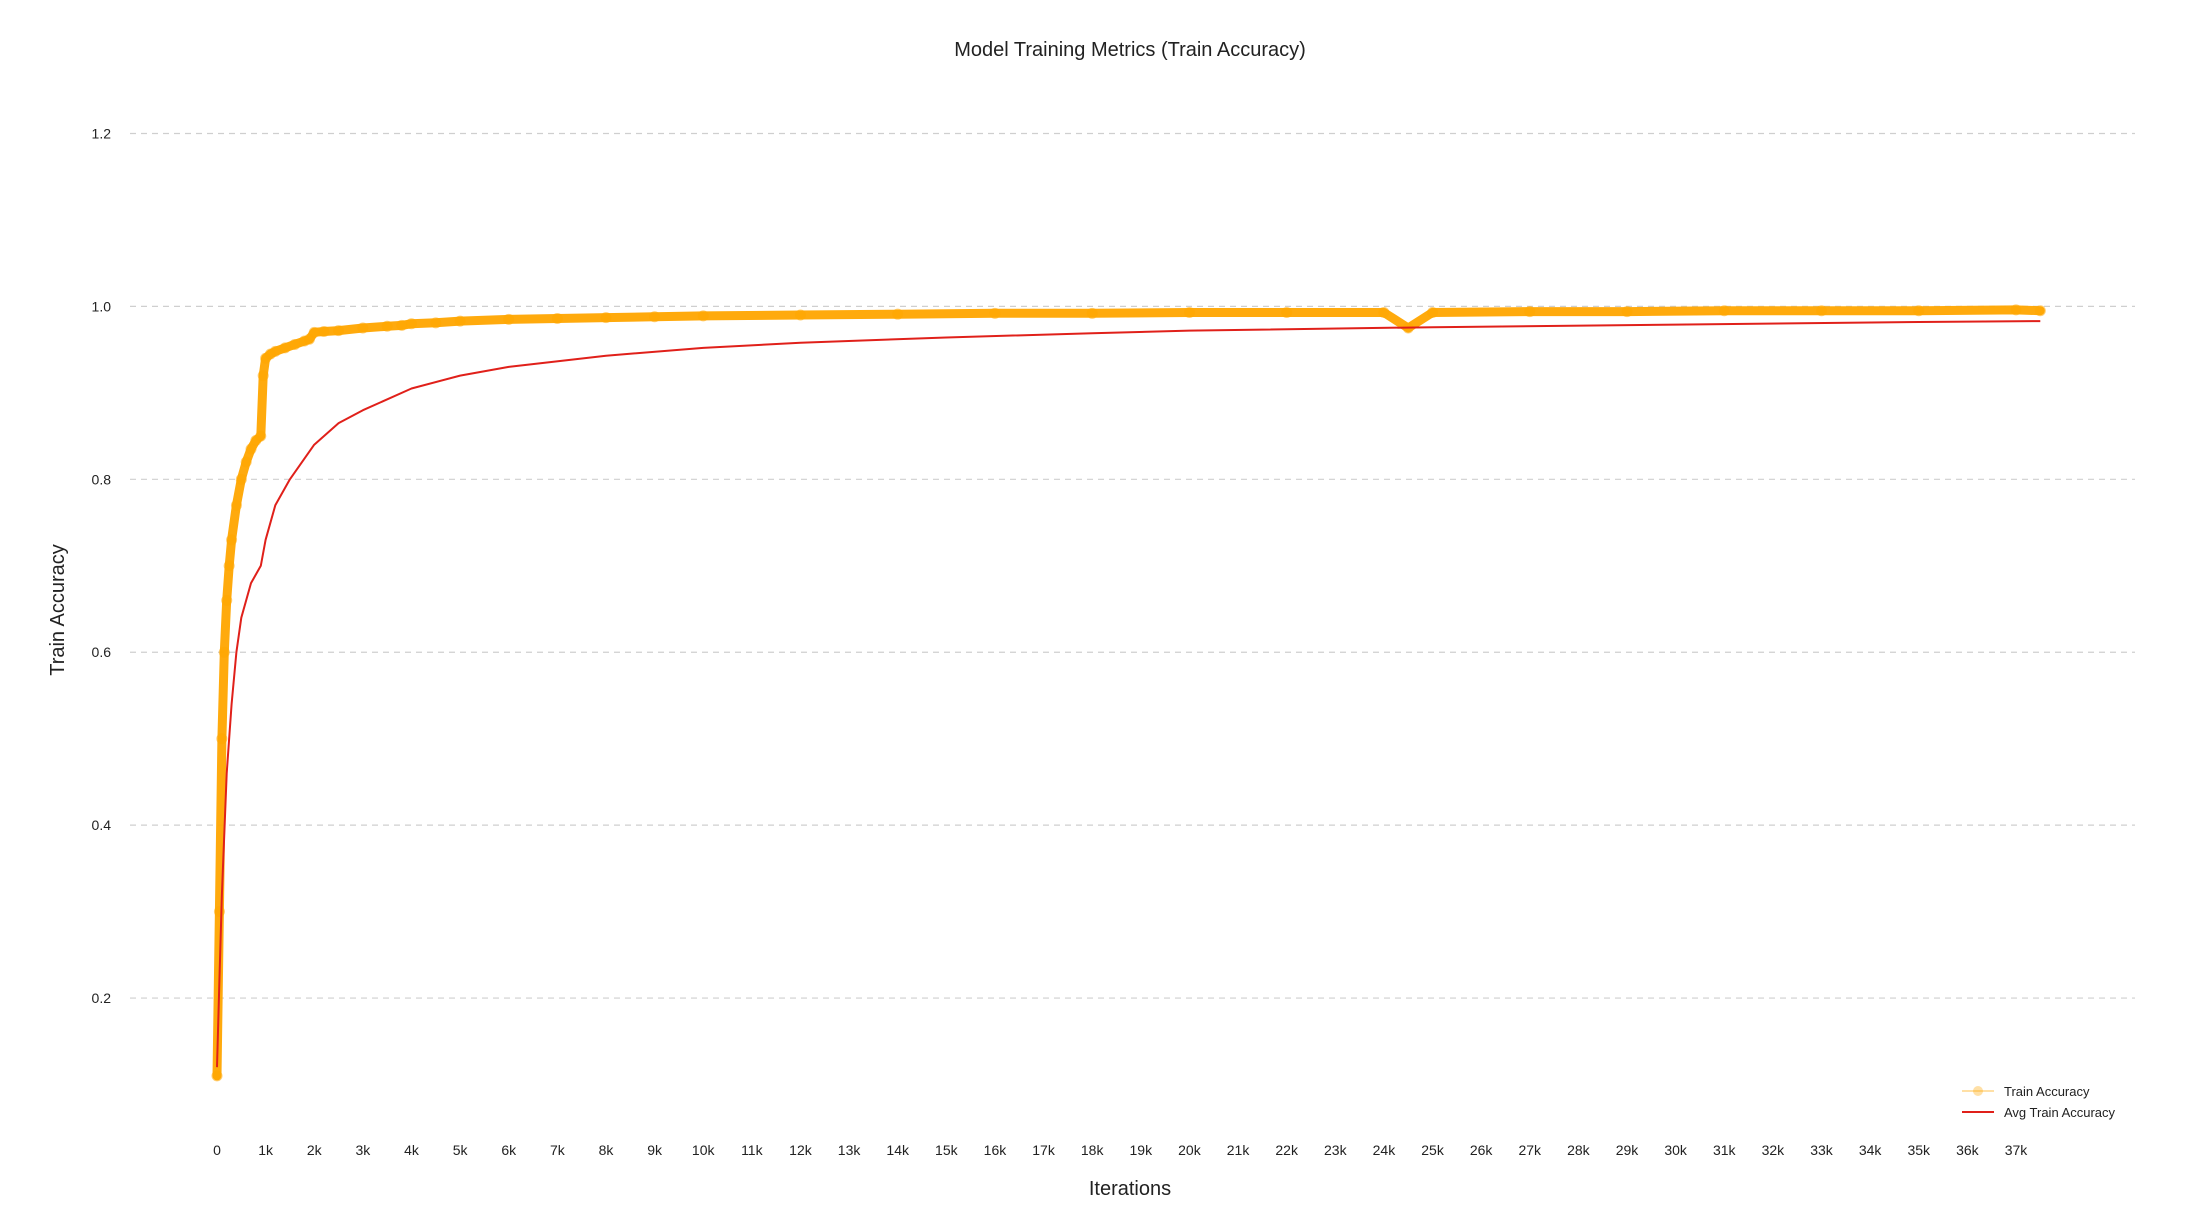  Describe the element at coordinates (102, 306) in the screenshot. I see `y-tick-label-4: 1.0` at that location.